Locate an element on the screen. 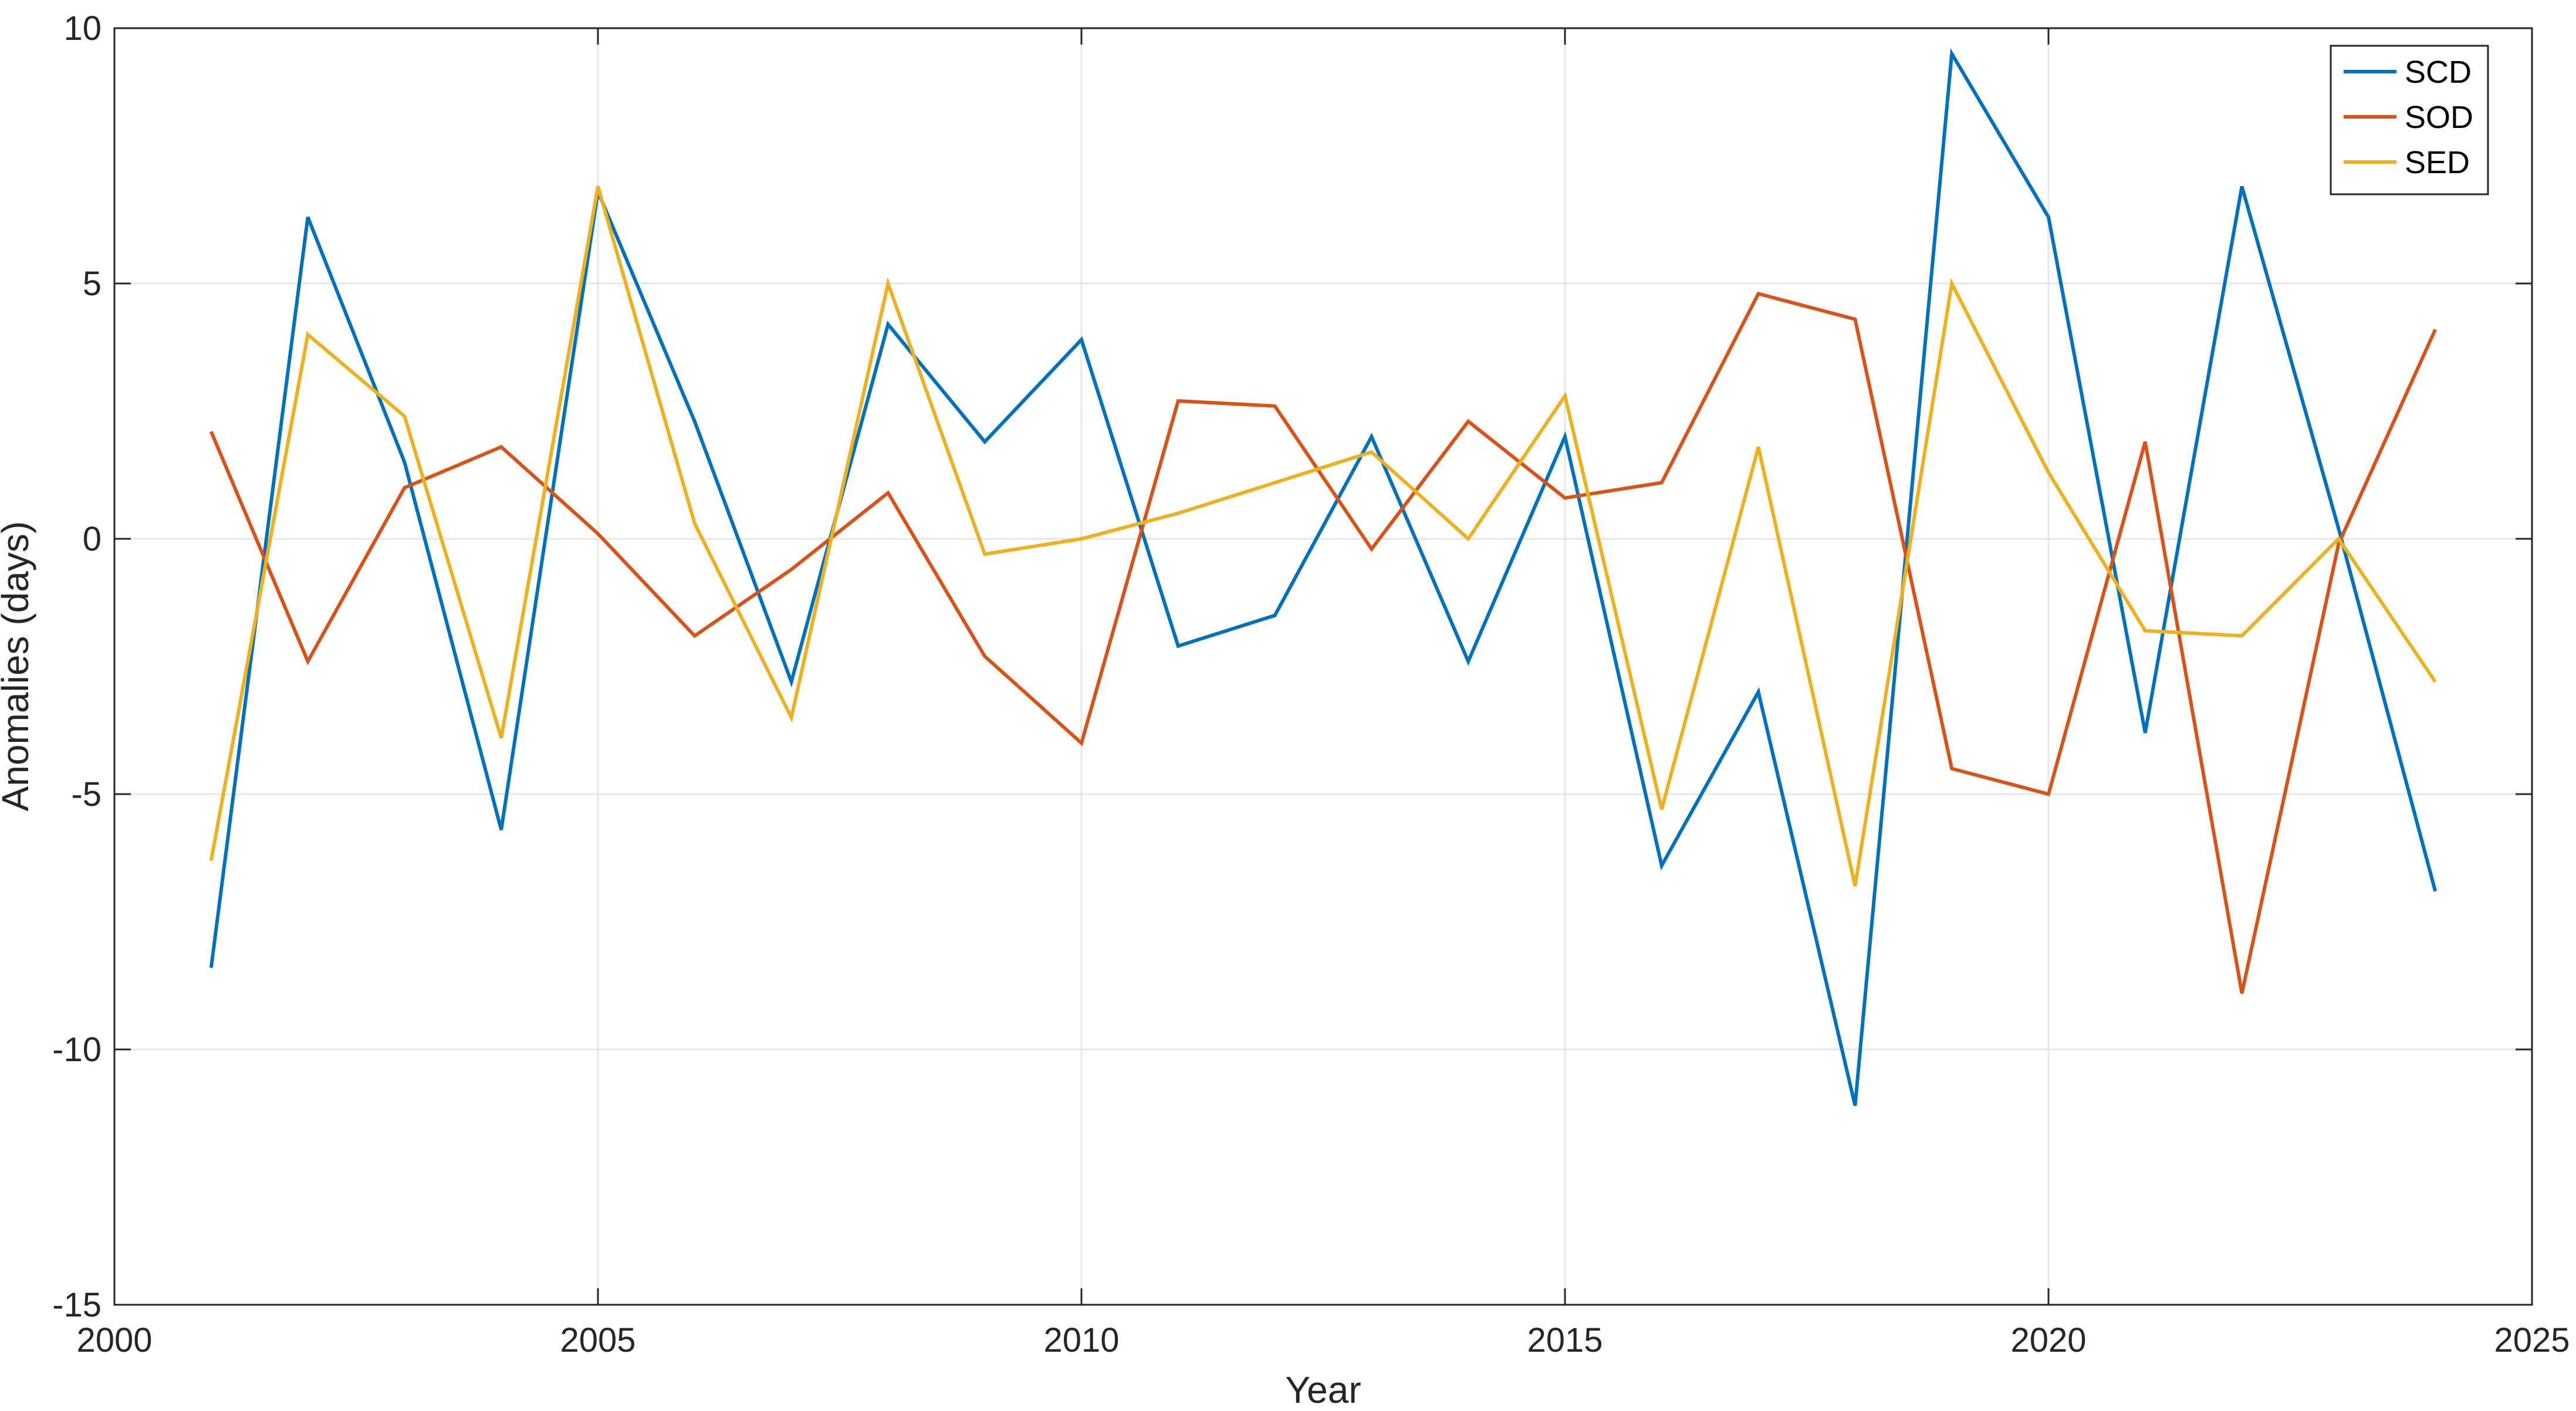 The width and height of the screenshot is (2576, 1411). legend-label-scd: SCD is located at coordinates (2438, 73).